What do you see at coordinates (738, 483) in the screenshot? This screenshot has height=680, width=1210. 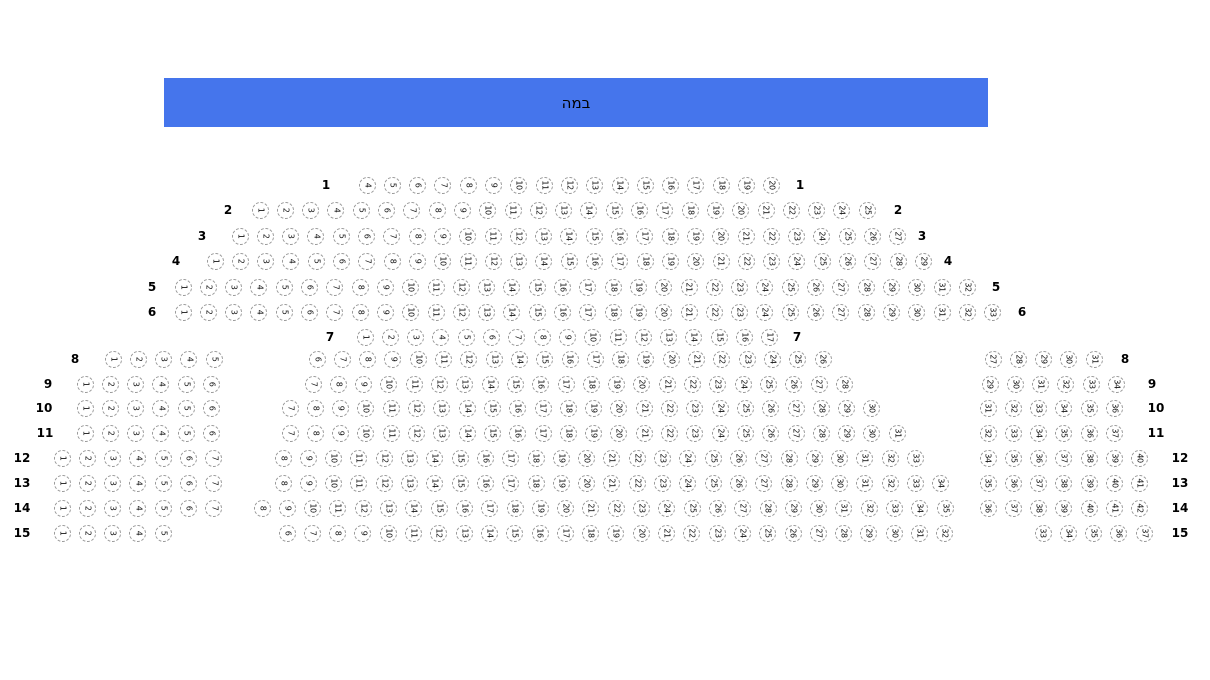 I see `seat-row13-26: 26` at bounding box center [738, 483].